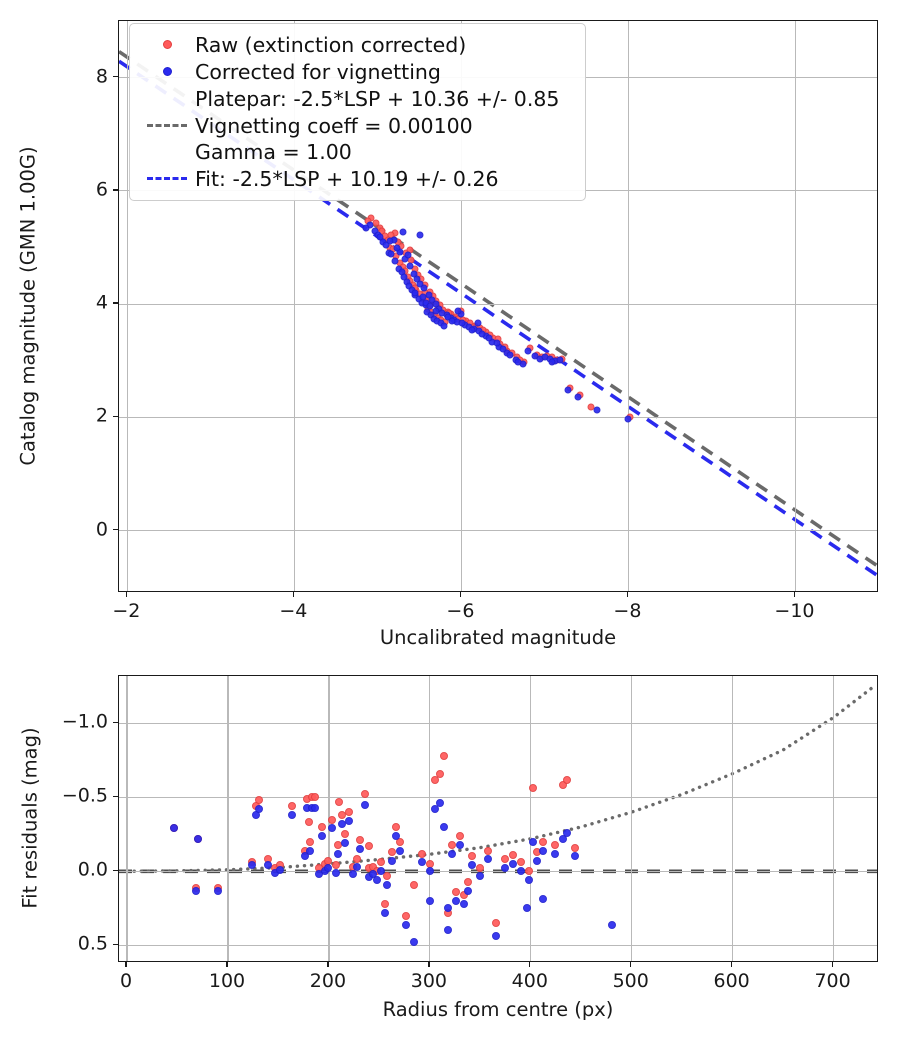  I want to click on x-tick-label: −6, so click(460, 611).